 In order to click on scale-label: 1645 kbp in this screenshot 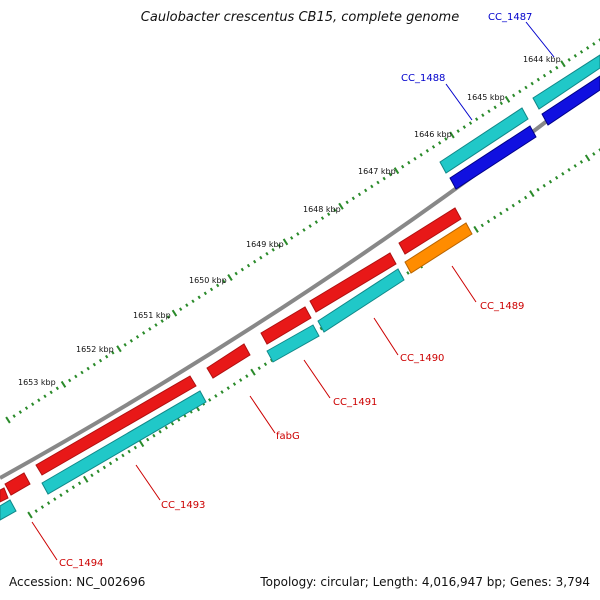, I will do `click(486, 97)`.